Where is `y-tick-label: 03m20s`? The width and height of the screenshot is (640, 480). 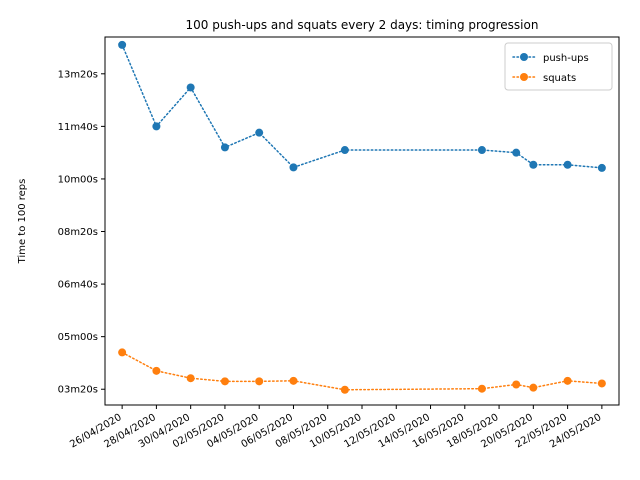
y-tick-label: 03m20s is located at coordinates (78, 390).